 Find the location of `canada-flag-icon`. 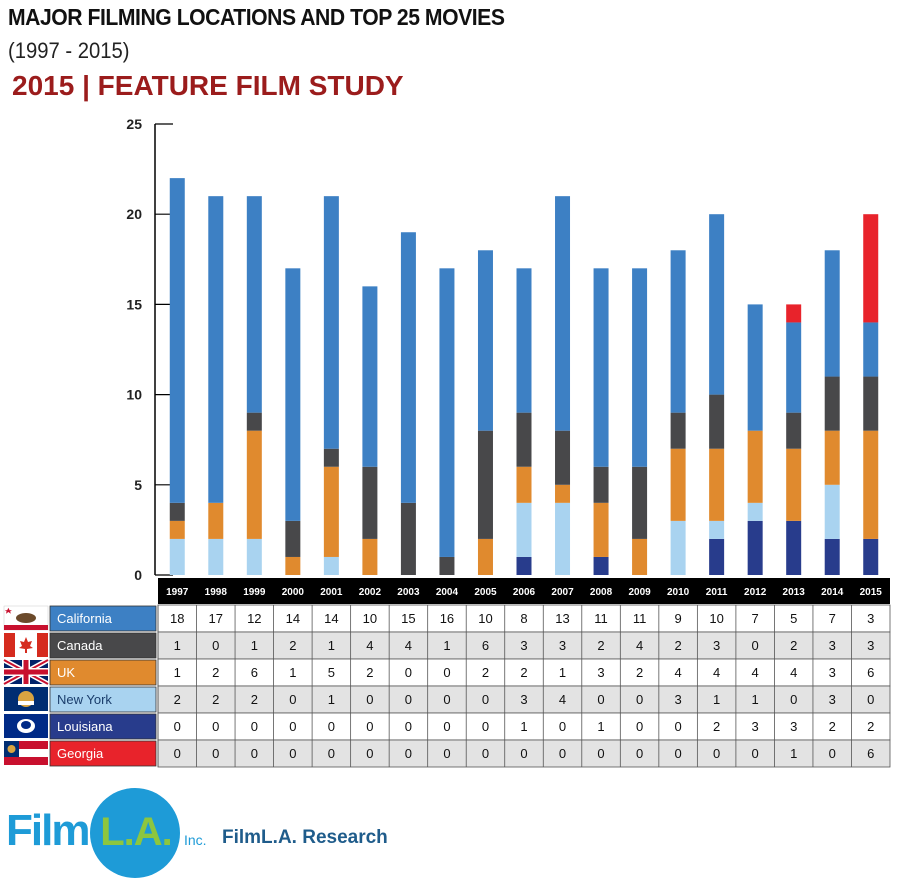

canada-flag-icon is located at coordinates (26, 645).